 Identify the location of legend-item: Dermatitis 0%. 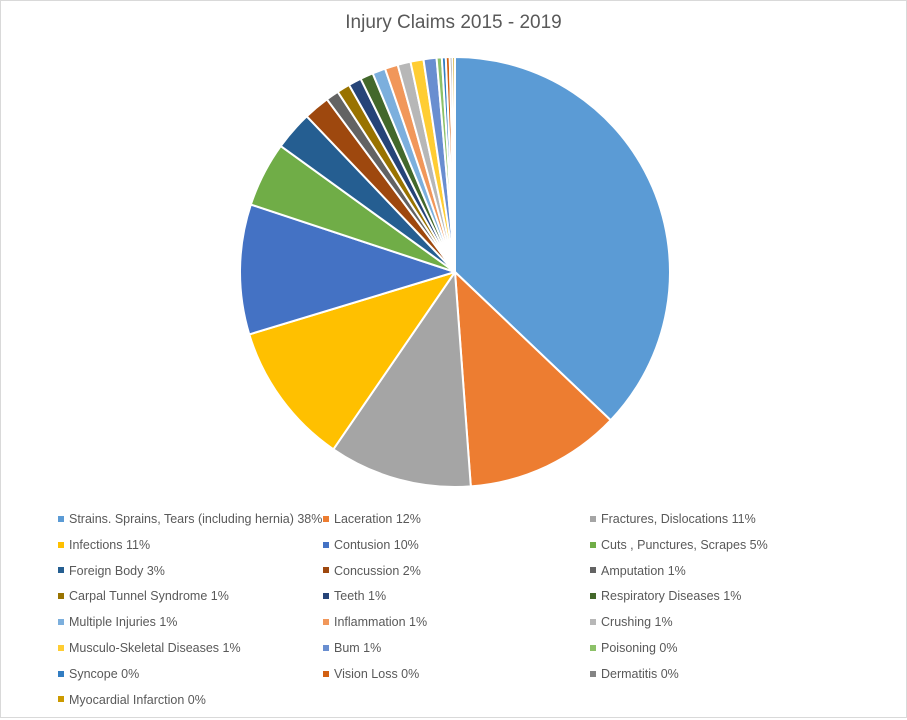
(634, 674).